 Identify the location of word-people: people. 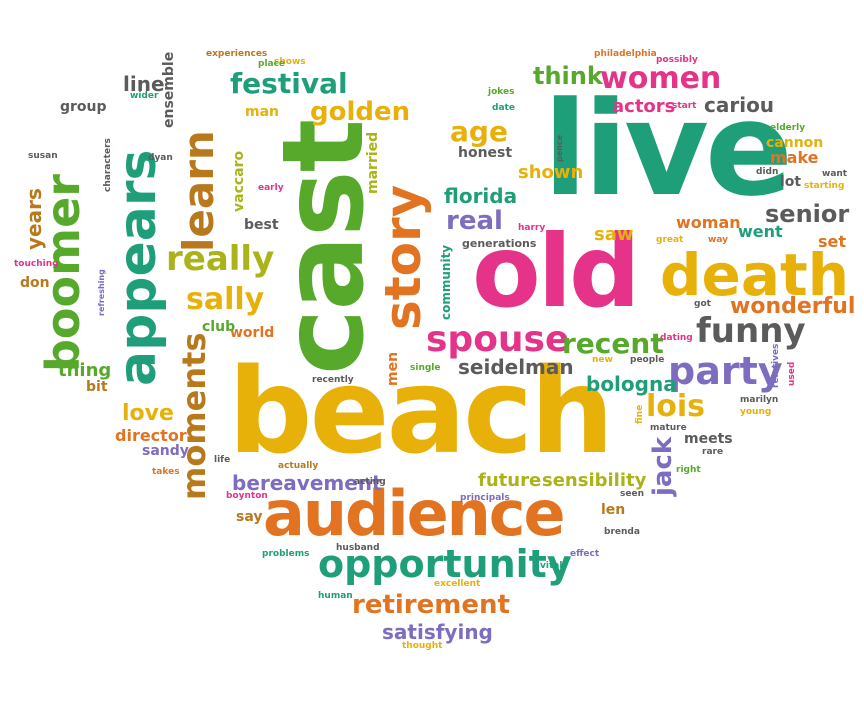
(647, 360).